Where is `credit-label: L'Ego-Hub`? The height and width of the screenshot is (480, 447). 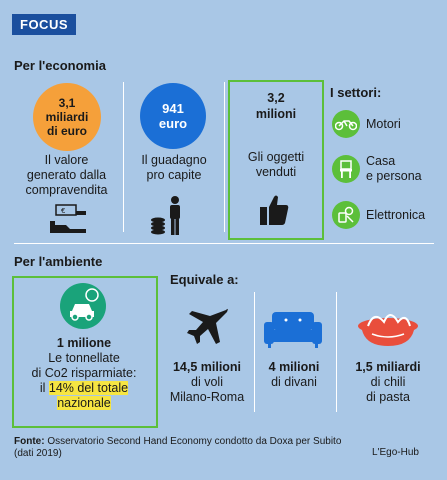 credit-label: L'Ego-Hub is located at coordinates (395, 452).